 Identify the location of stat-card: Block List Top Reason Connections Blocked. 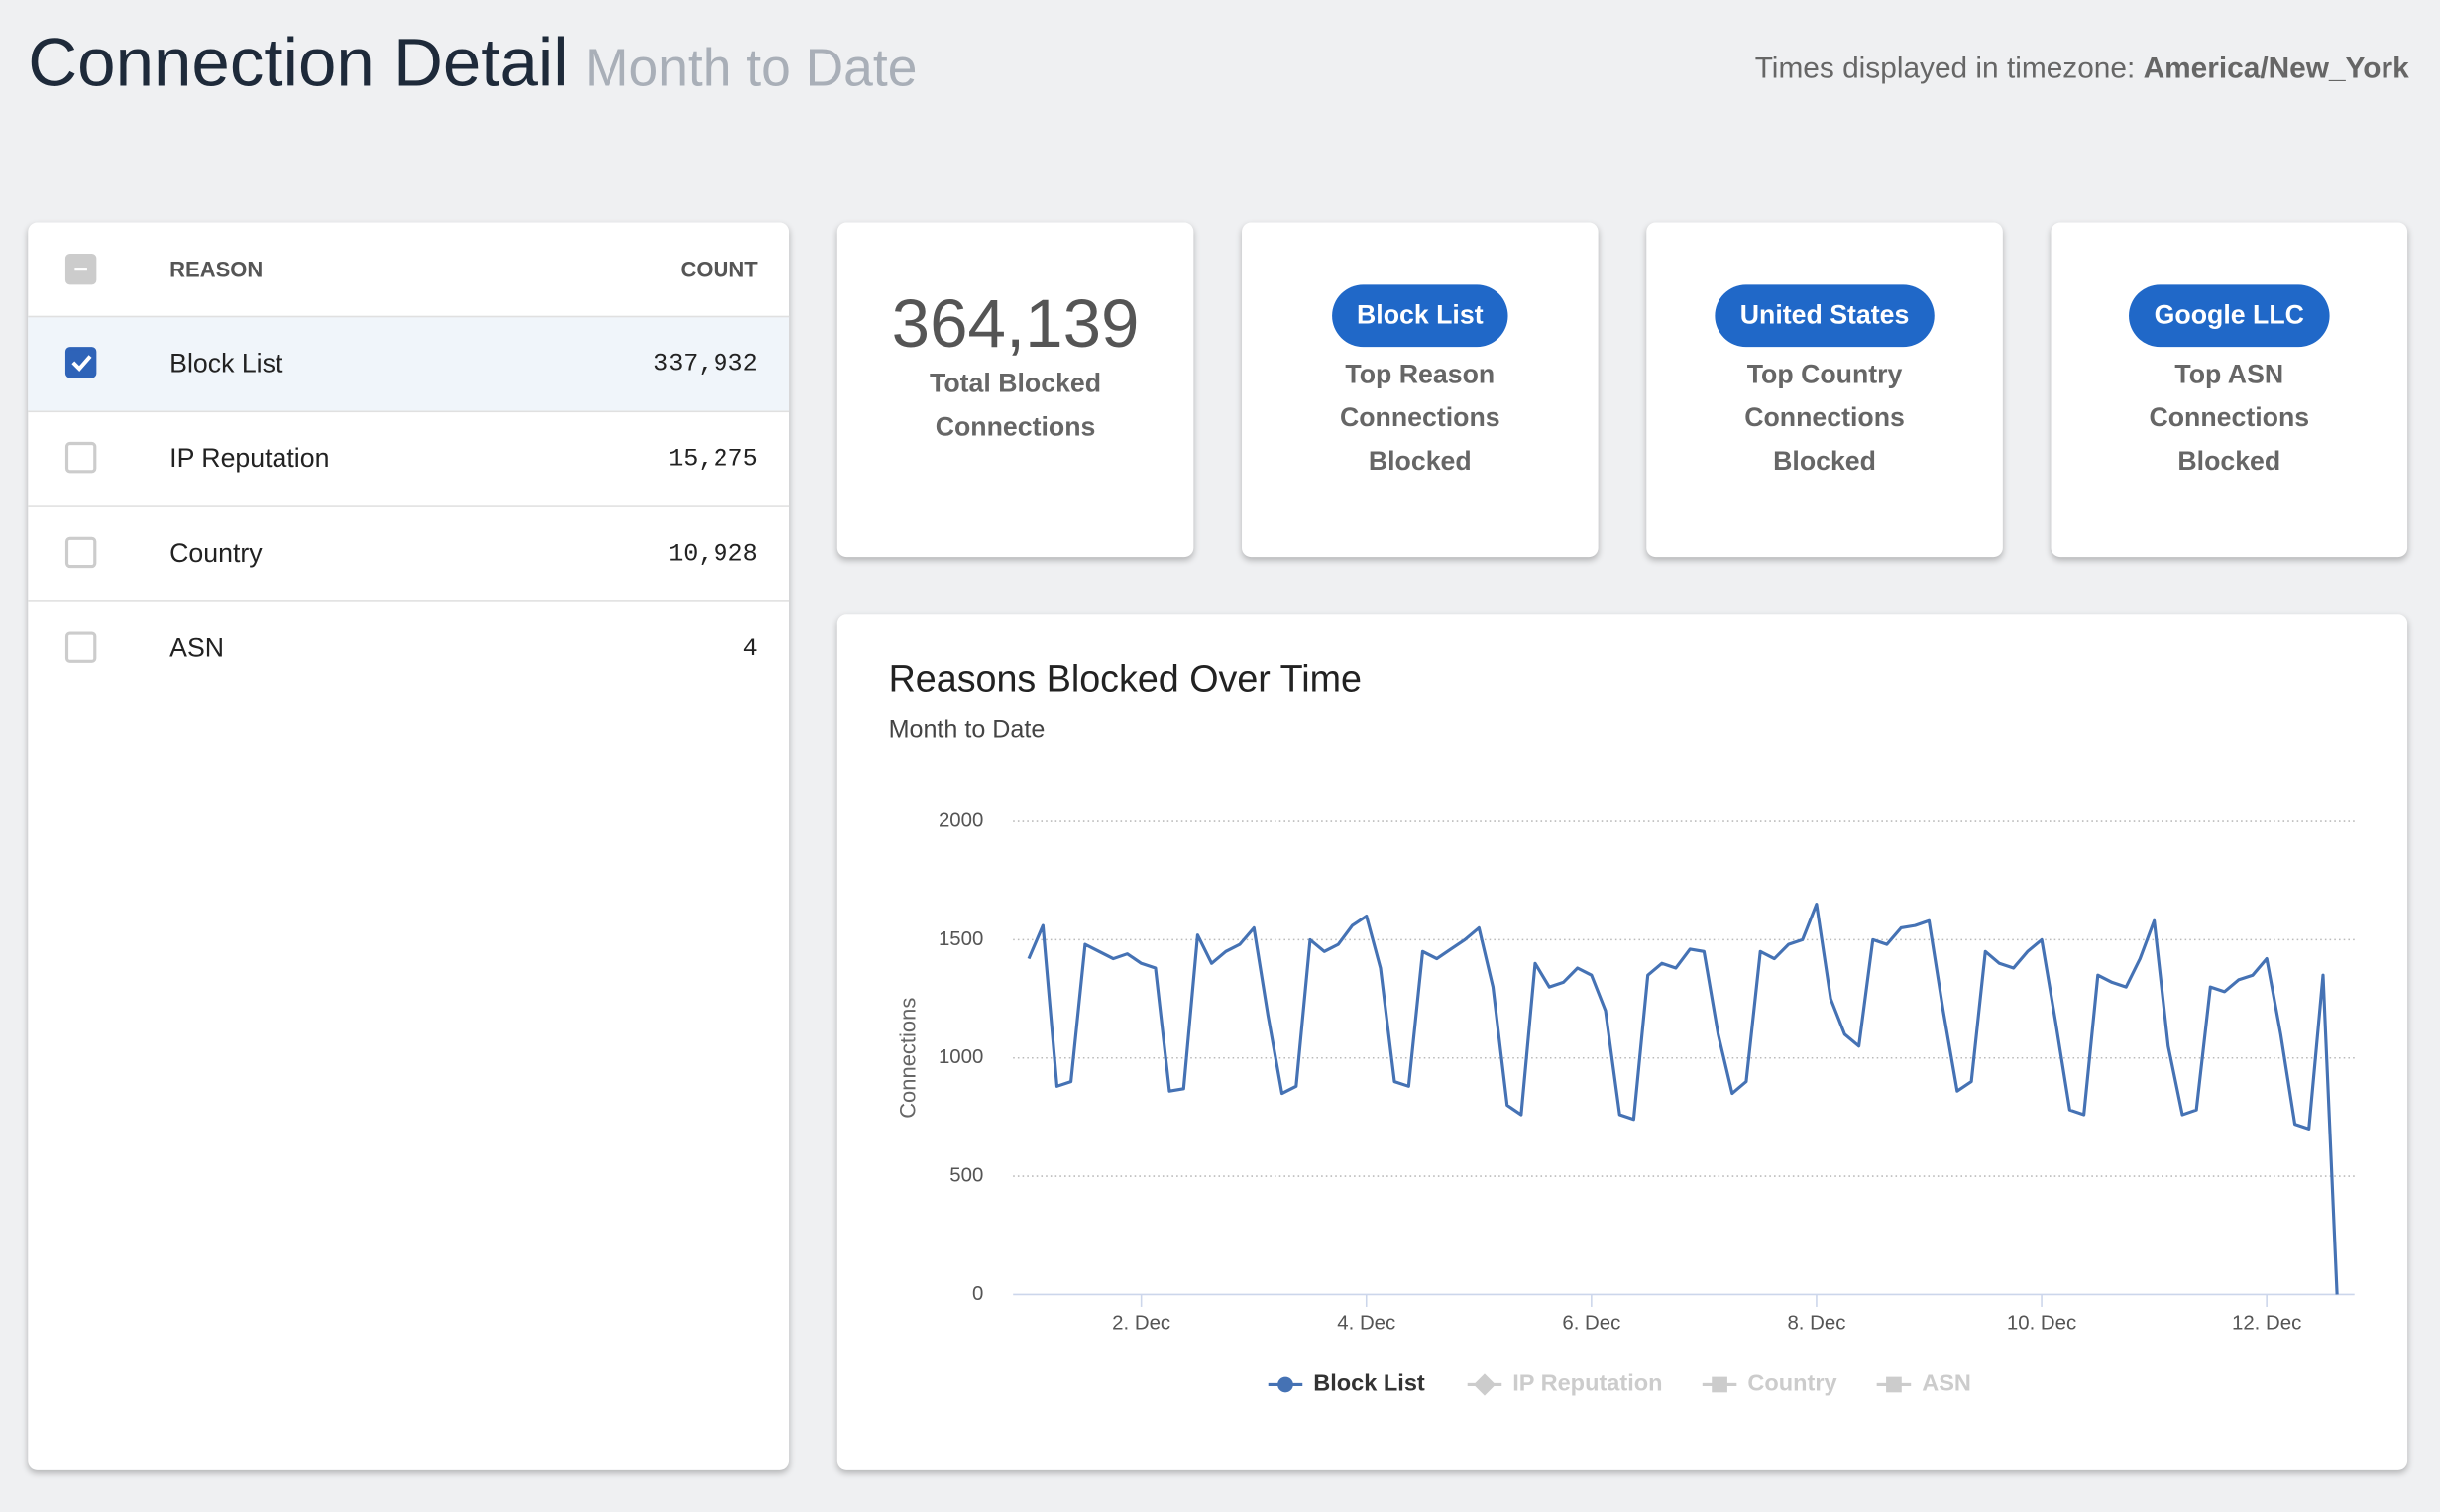
(1421, 390).